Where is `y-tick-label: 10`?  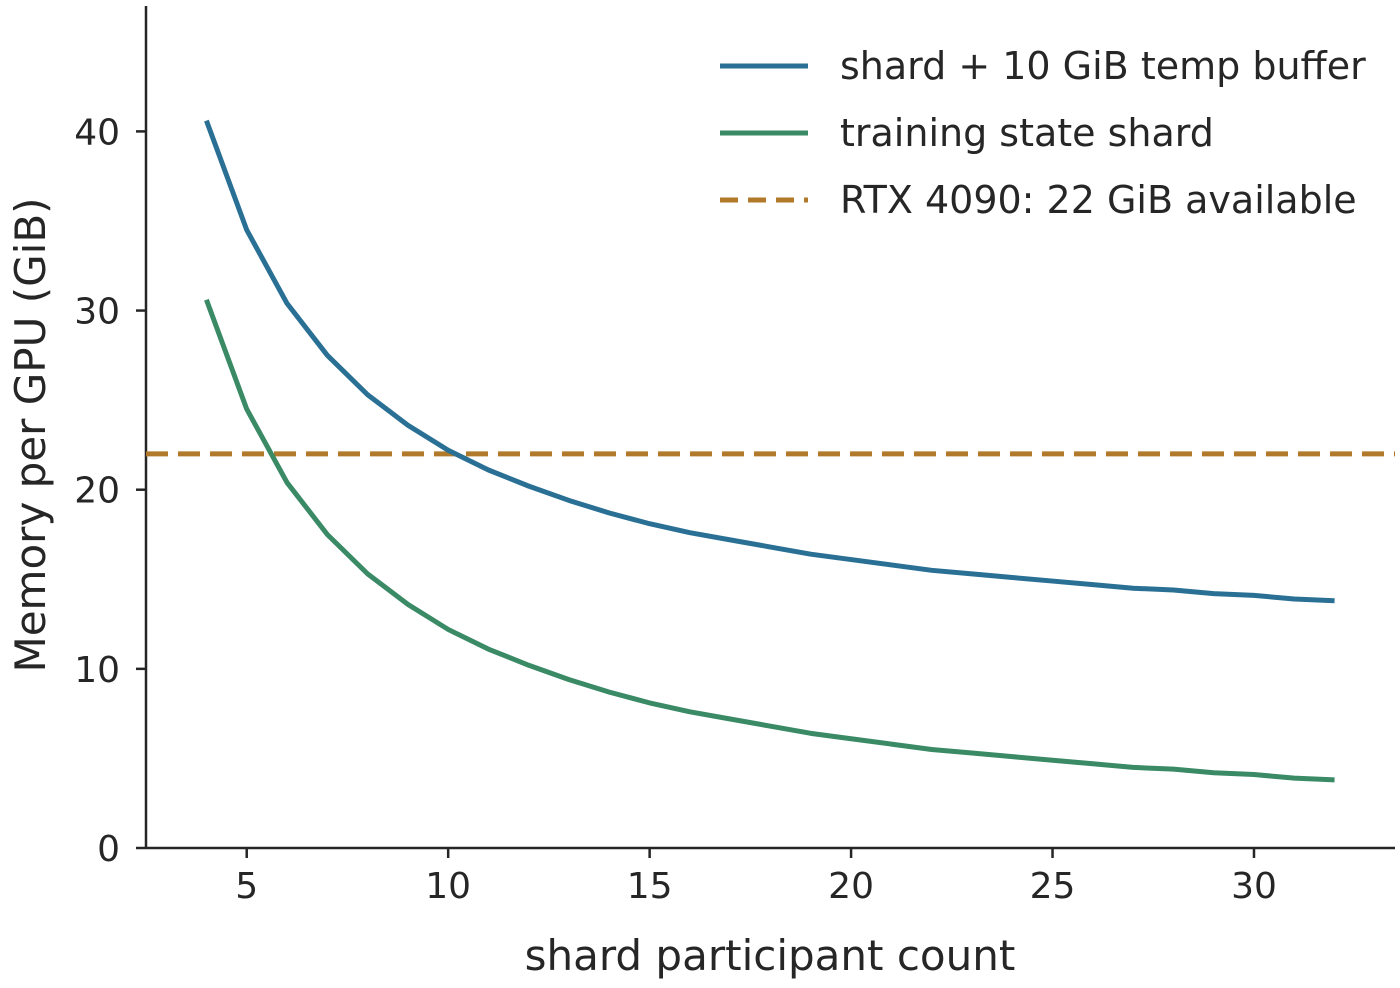 y-tick-label: 10 is located at coordinates (97, 670).